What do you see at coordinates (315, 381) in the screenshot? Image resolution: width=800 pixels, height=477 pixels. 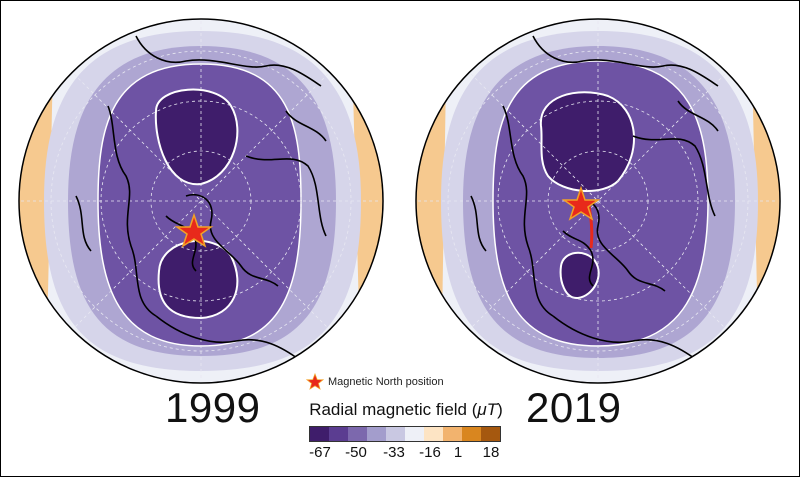 I see `star-icon` at bounding box center [315, 381].